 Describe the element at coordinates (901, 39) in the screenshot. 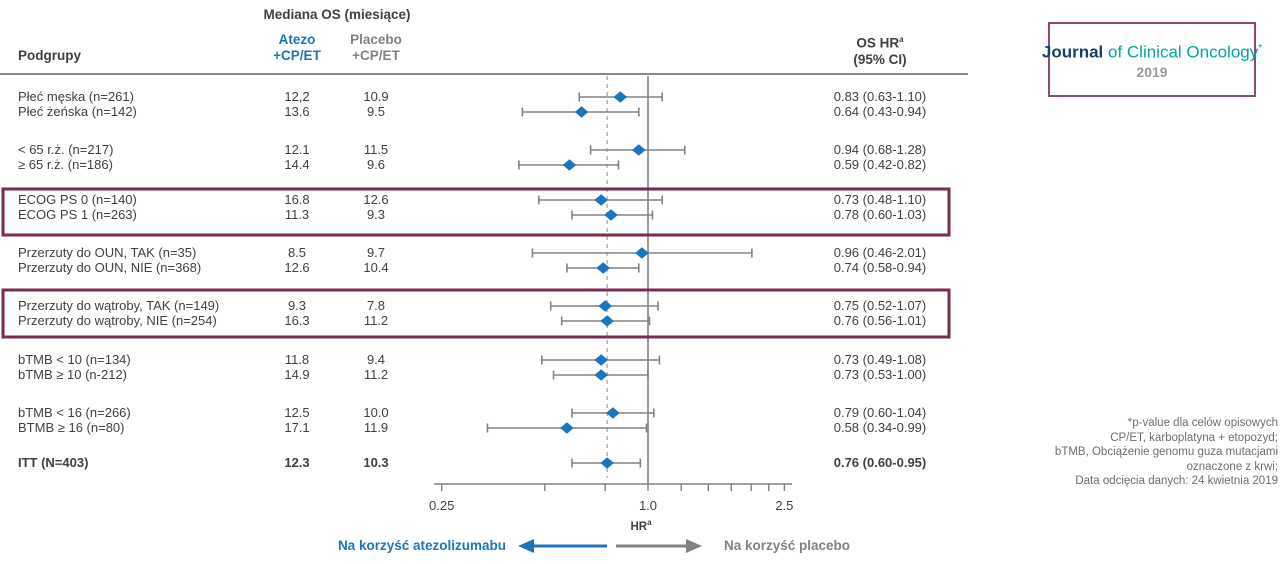

I see `os-hr-header-superscript: a` at that location.